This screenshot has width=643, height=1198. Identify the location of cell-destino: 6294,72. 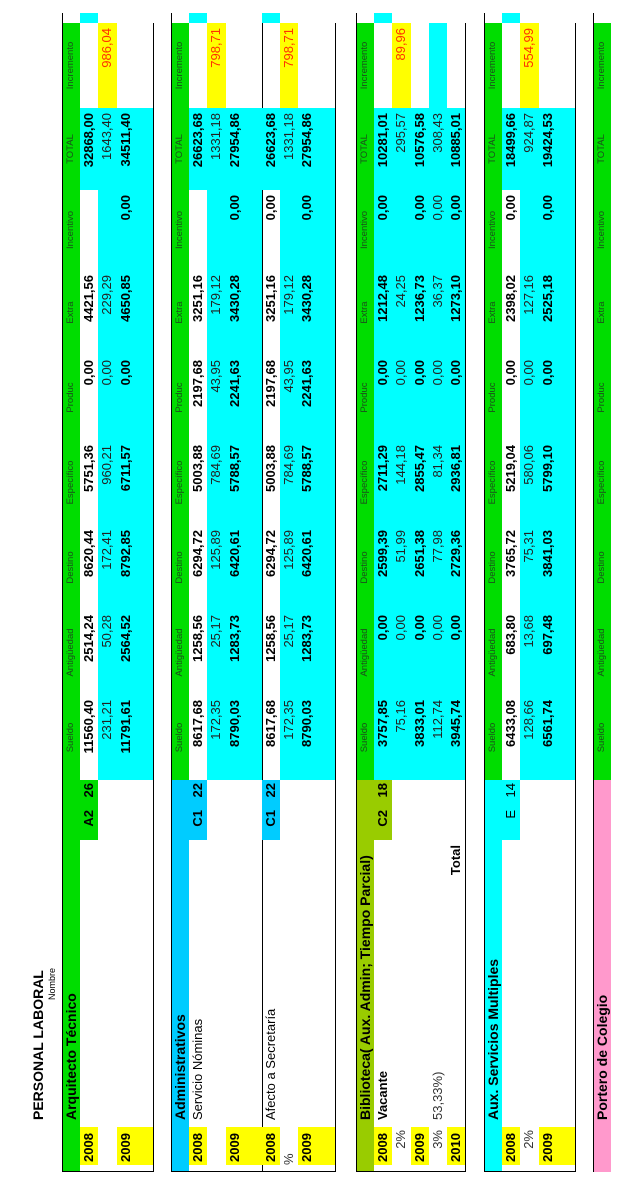
(270, 553).